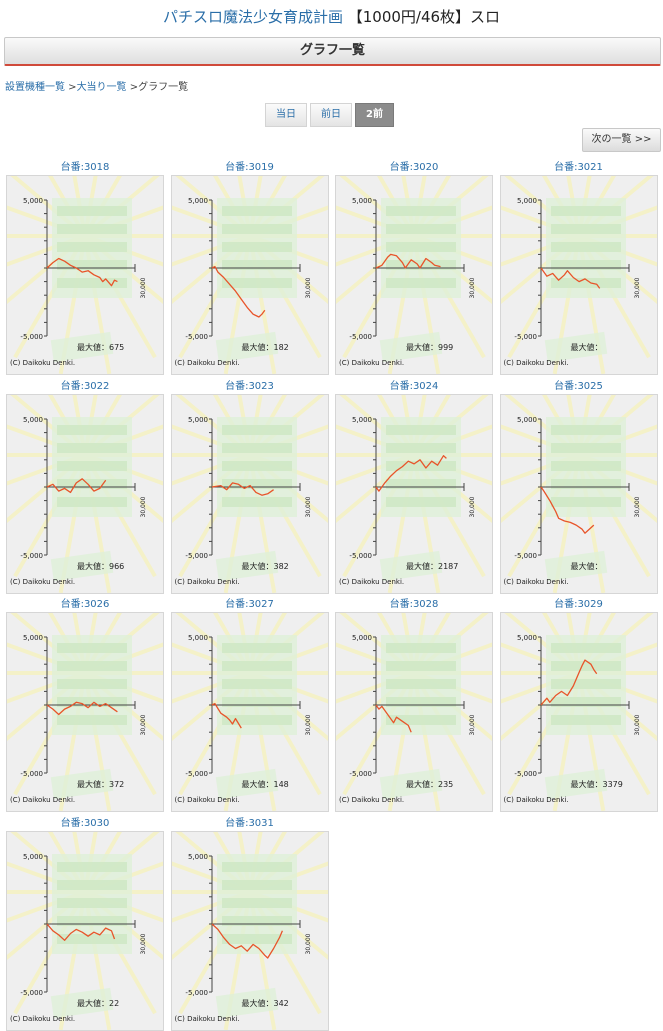 Image resolution: width=663 pixels, height=1031 pixels. What do you see at coordinates (249, 604) in the screenshot?
I see `machine-number-link: 台番:3027` at bounding box center [249, 604].